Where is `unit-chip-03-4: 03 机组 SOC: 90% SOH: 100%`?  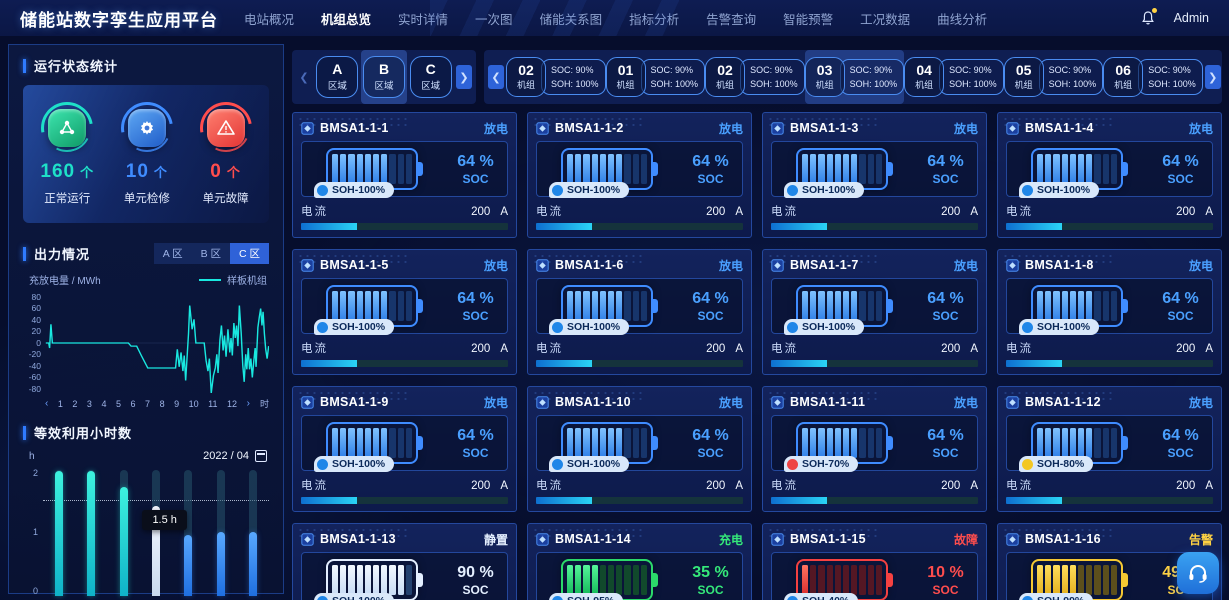
unit-chip-03-4: 03 机组 SOC: 90% SOH: 100% is located at coordinates (854, 77).